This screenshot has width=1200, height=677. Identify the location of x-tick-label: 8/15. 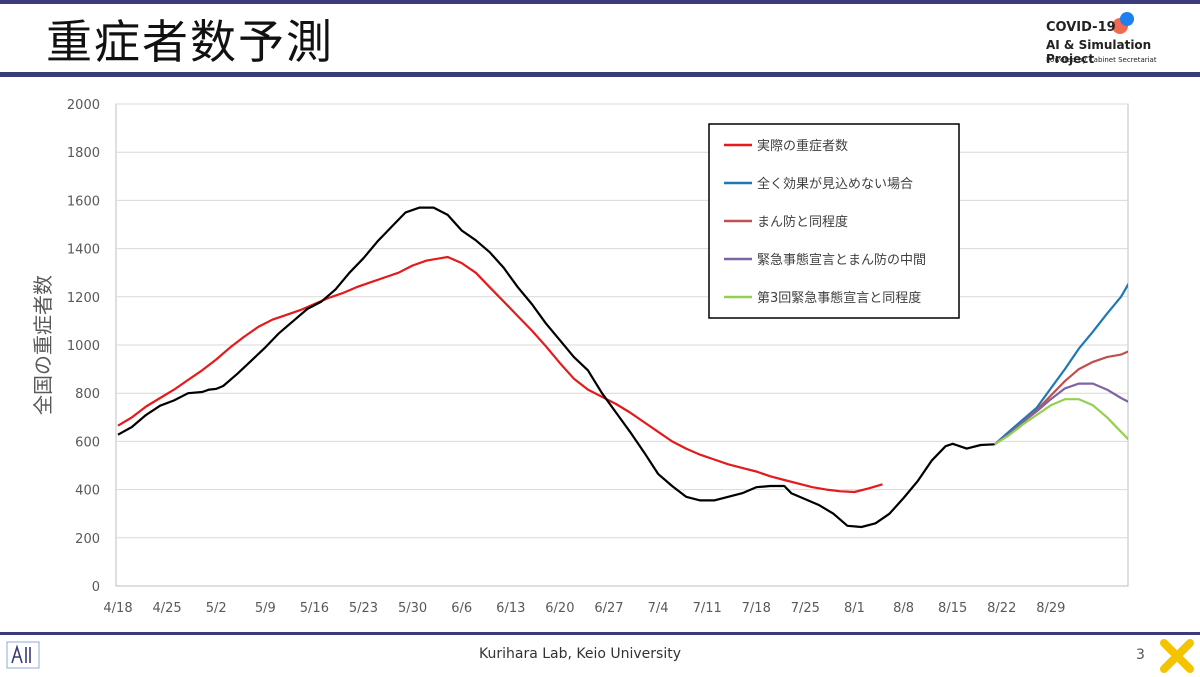
(952, 608).